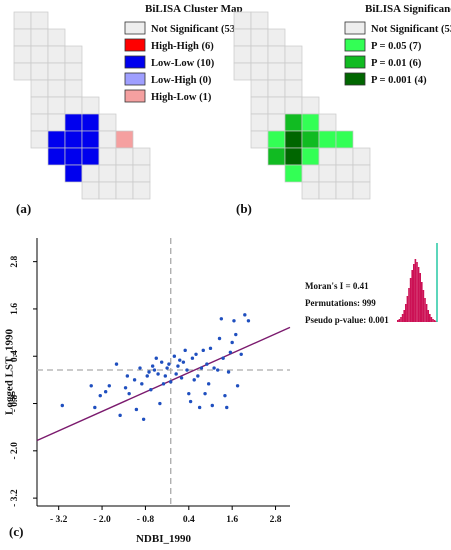 This screenshot has height=550, width=451. I want to click on x-tick-label: - 3.2, so click(59, 520).